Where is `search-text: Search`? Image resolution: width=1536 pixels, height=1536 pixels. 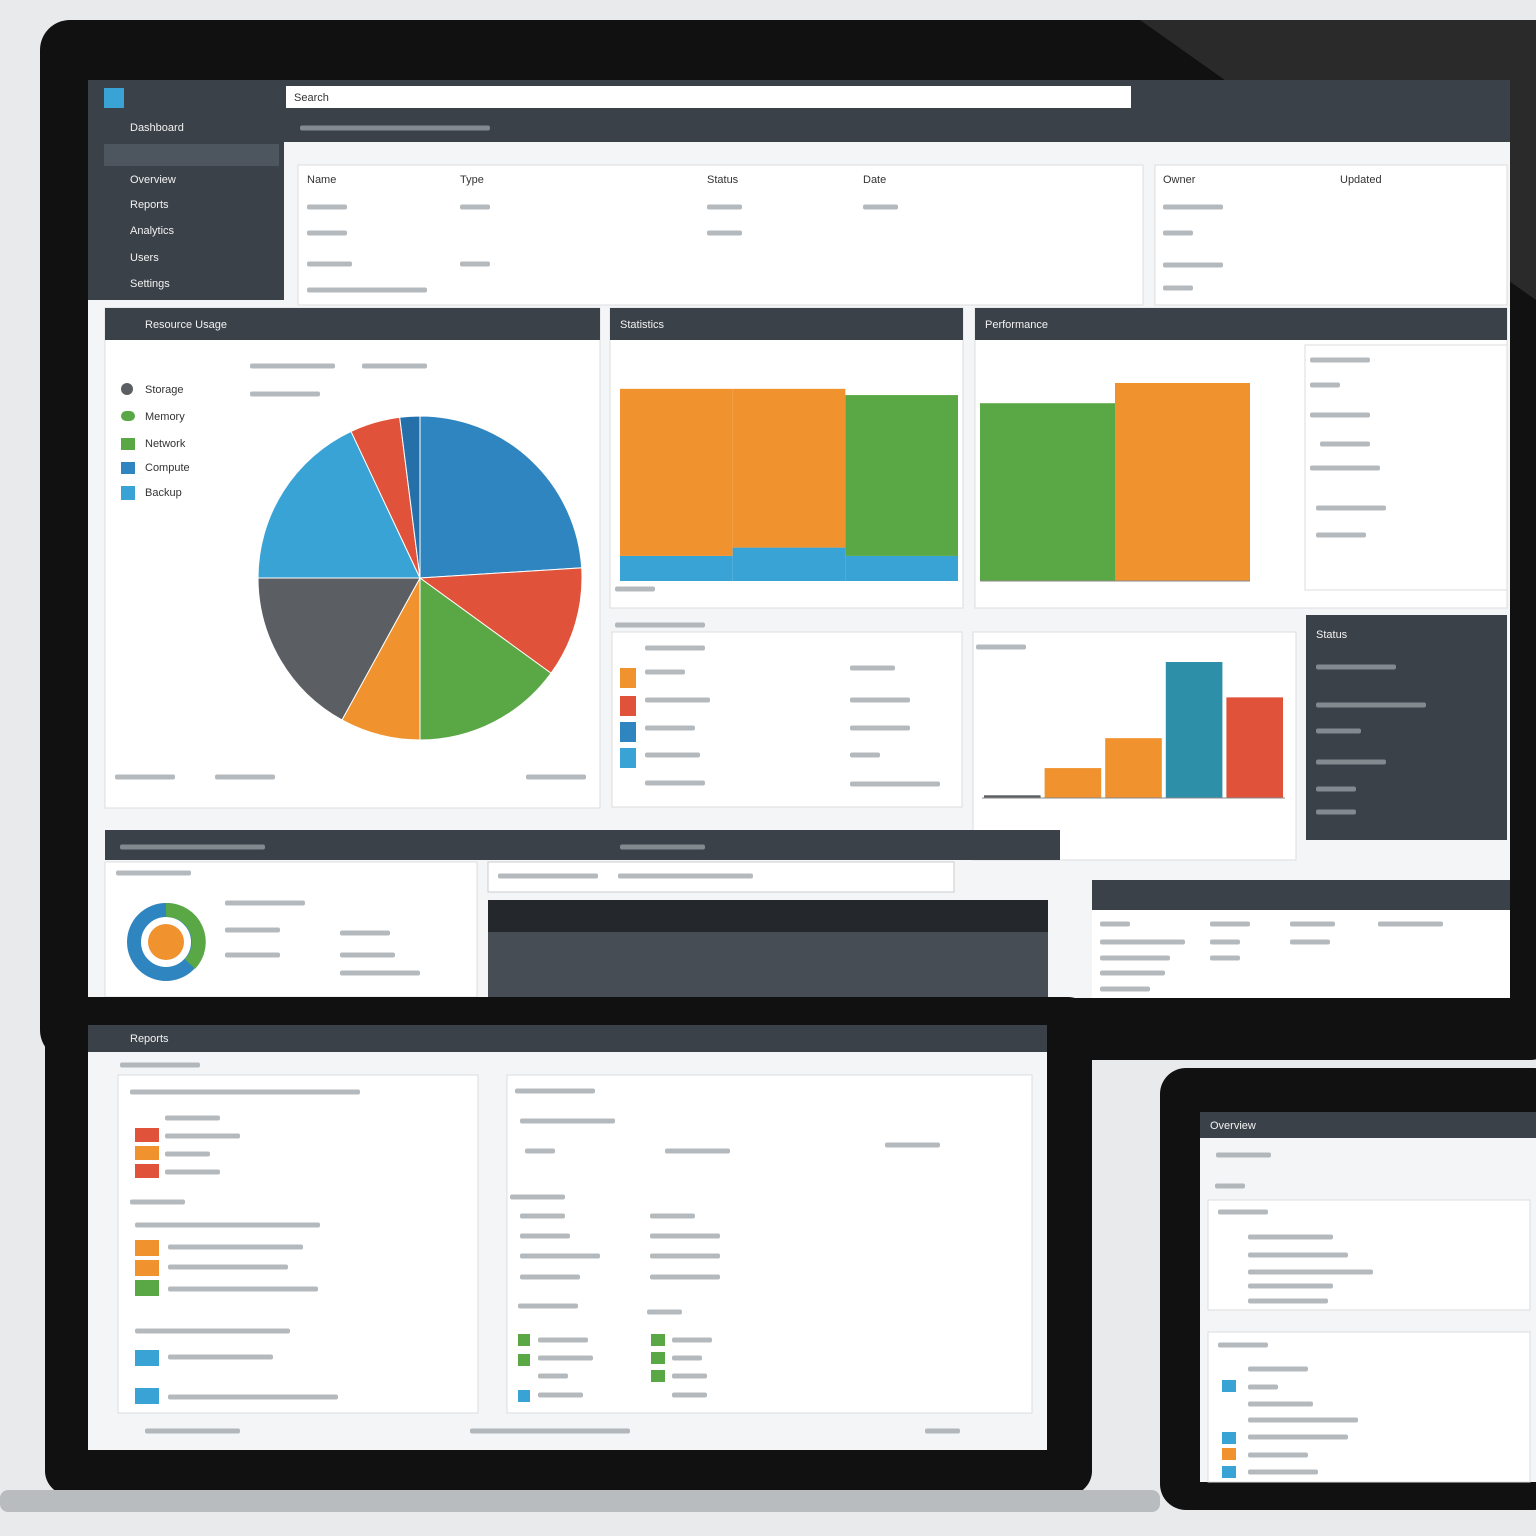
search-text: Search is located at coordinates (311, 98).